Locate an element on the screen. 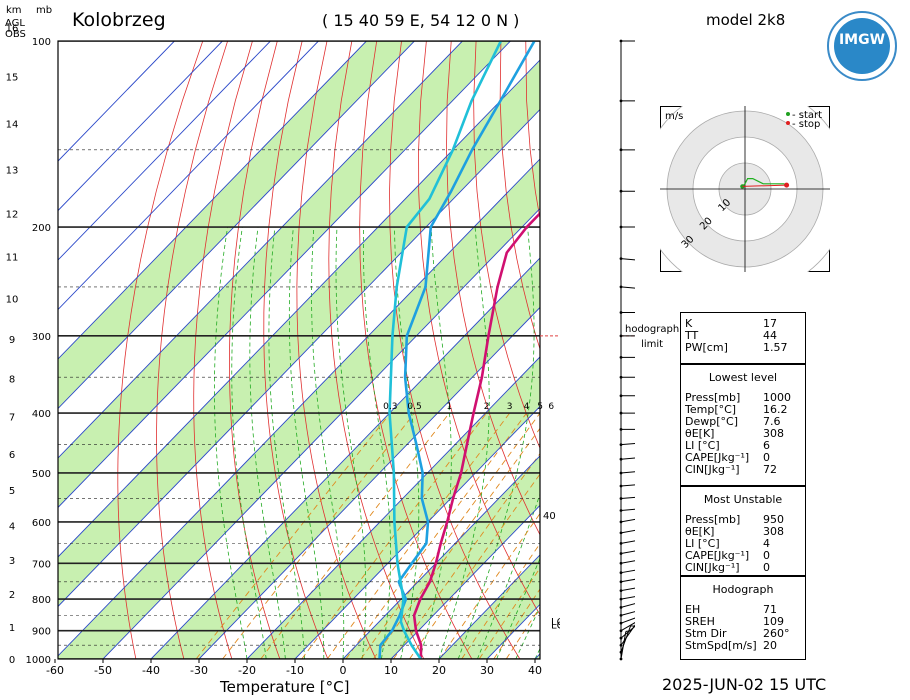 This screenshot has width=910, height=700. station-name: Kolobrzeg is located at coordinates (119, 20).